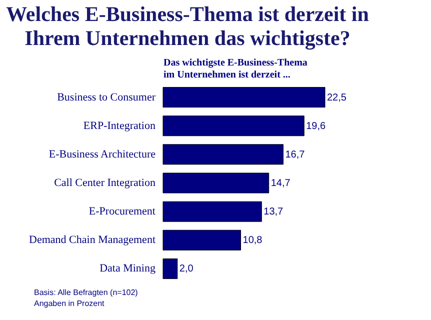  I want to click on y-tick-label: E-Procurement, so click(122, 212).